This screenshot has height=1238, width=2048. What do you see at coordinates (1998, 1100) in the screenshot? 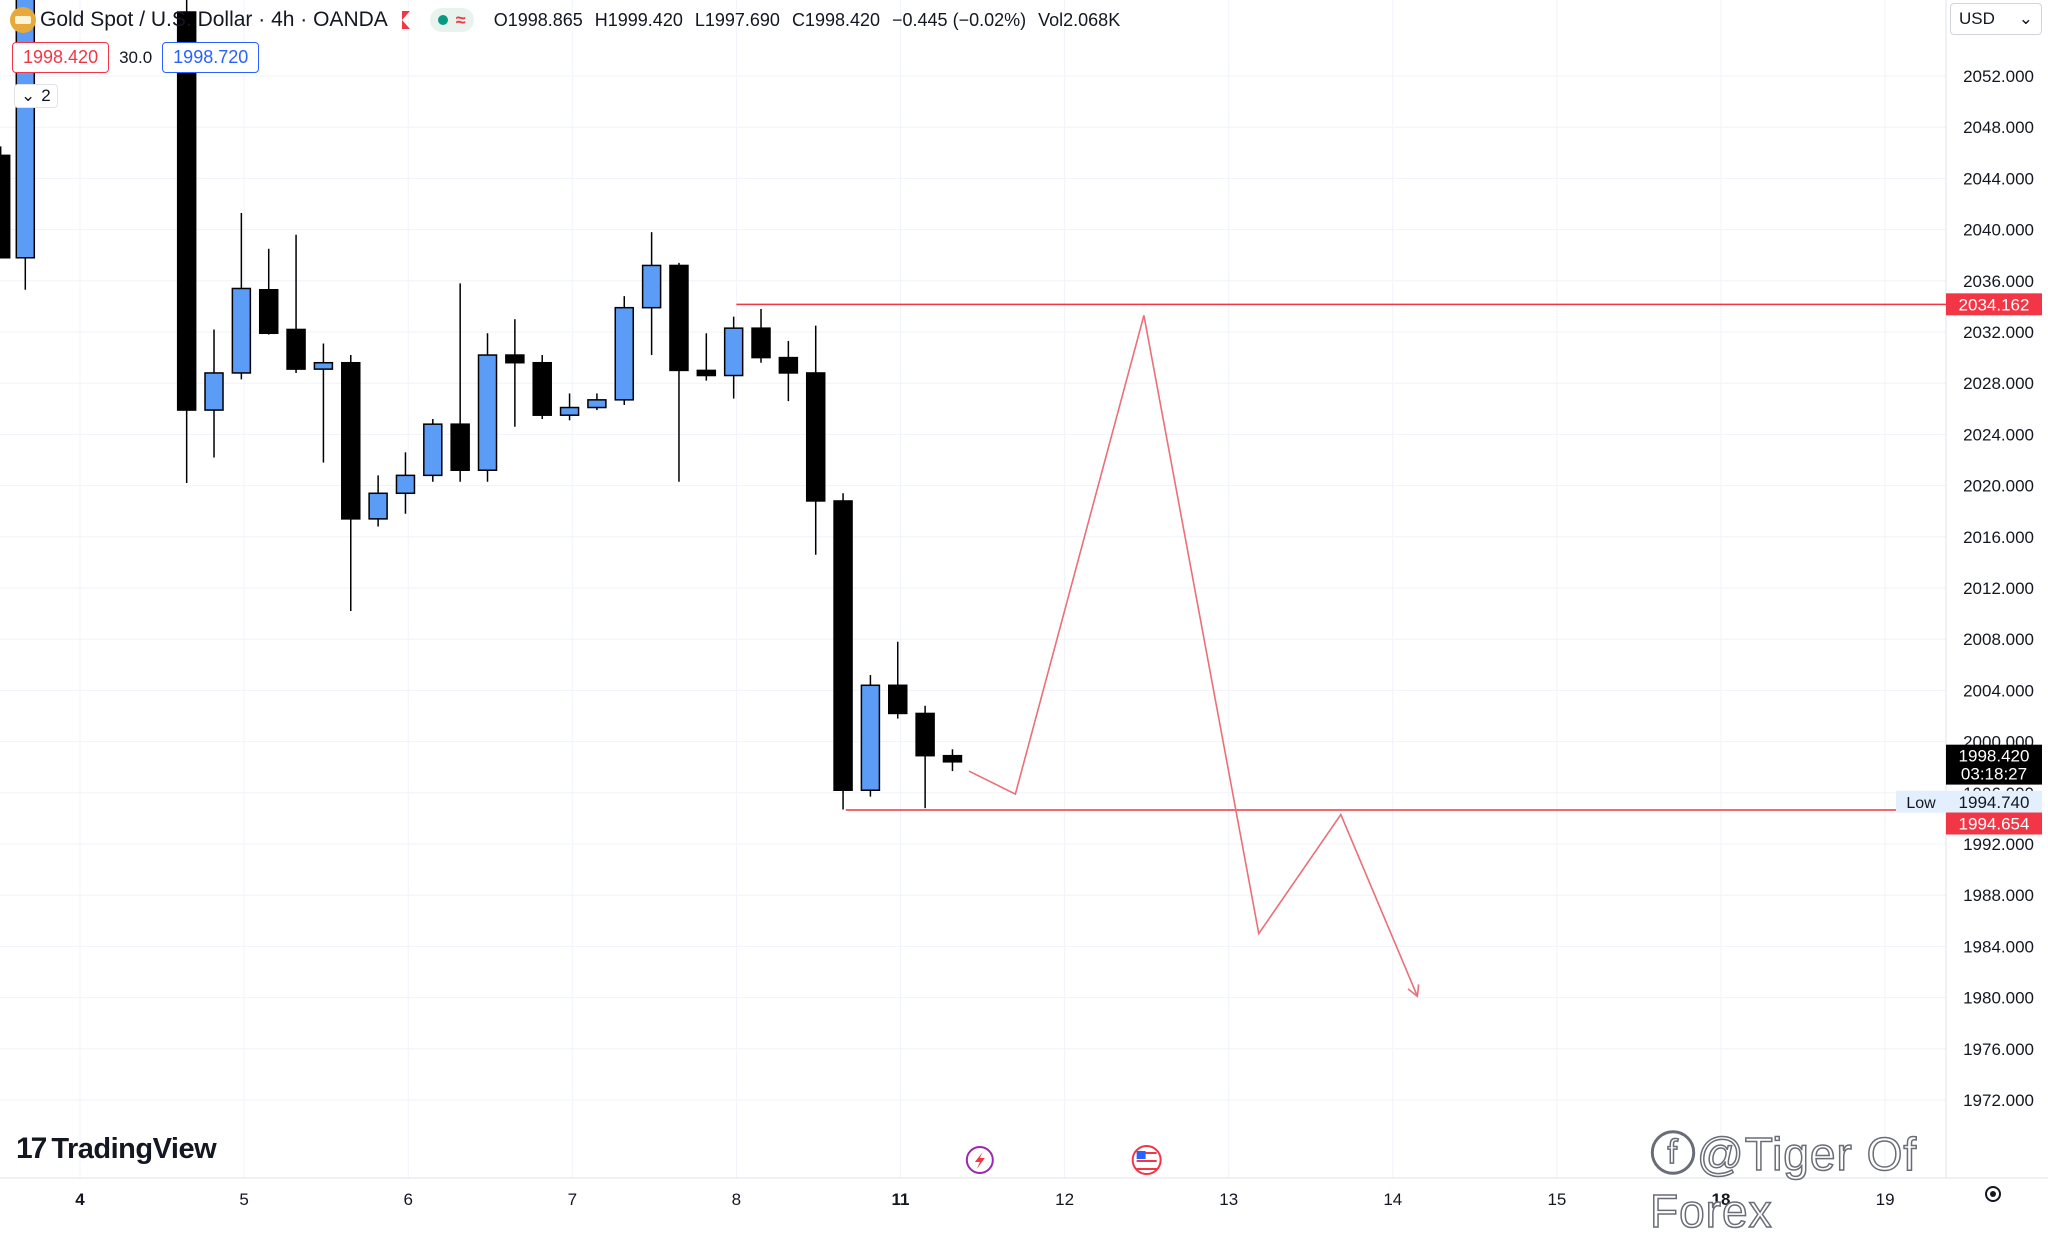
I see `price-tick-label: 1972.000` at bounding box center [1998, 1100].